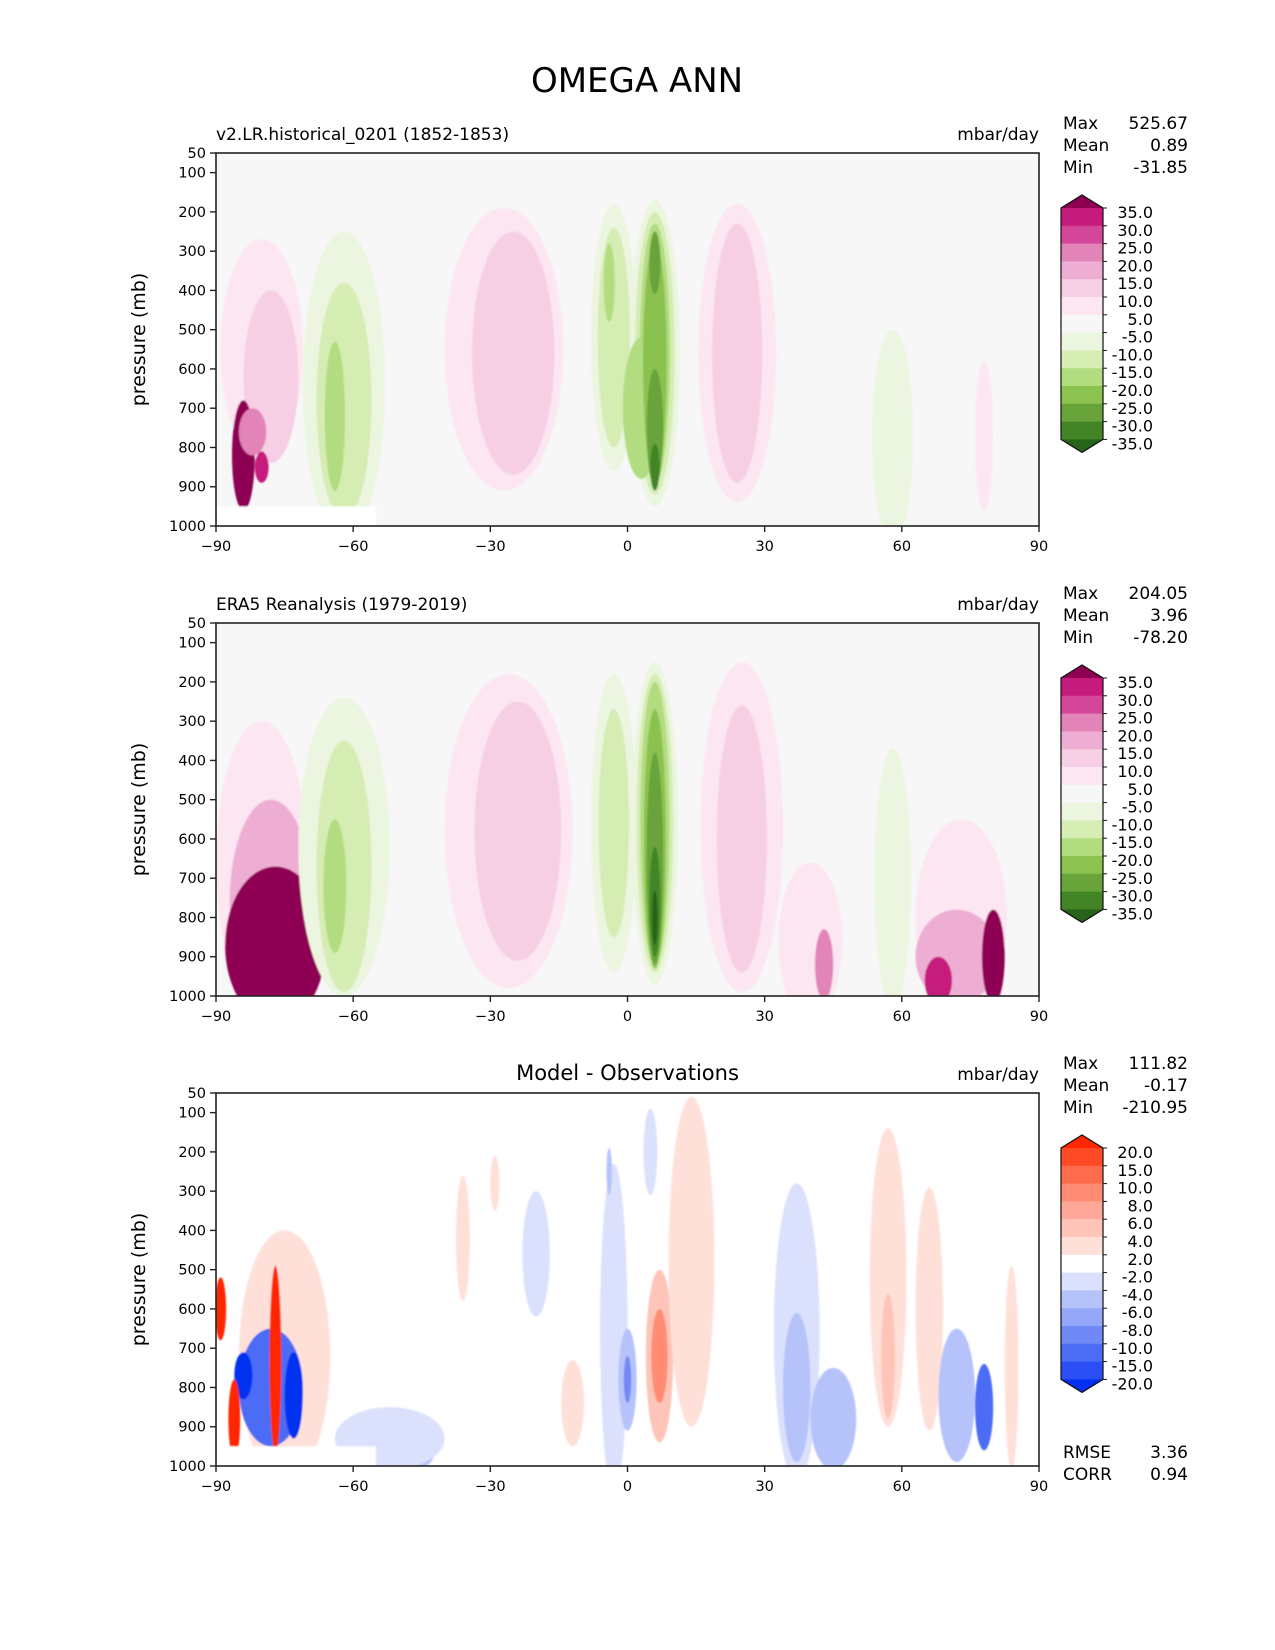 The height and width of the screenshot is (1650, 1275). Describe the element at coordinates (1137, 1330) in the screenshot. I see `colorbar-tick-label: -8.0` at that location.